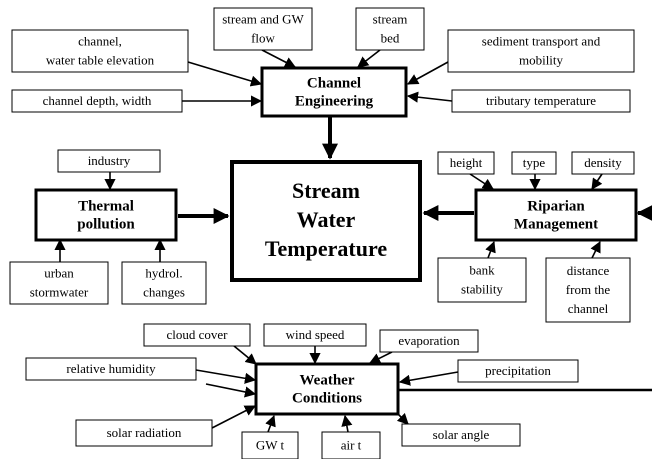 This screenshot has width=652, height=459. I want to click on factor-label: channel,, so click(100, 40).